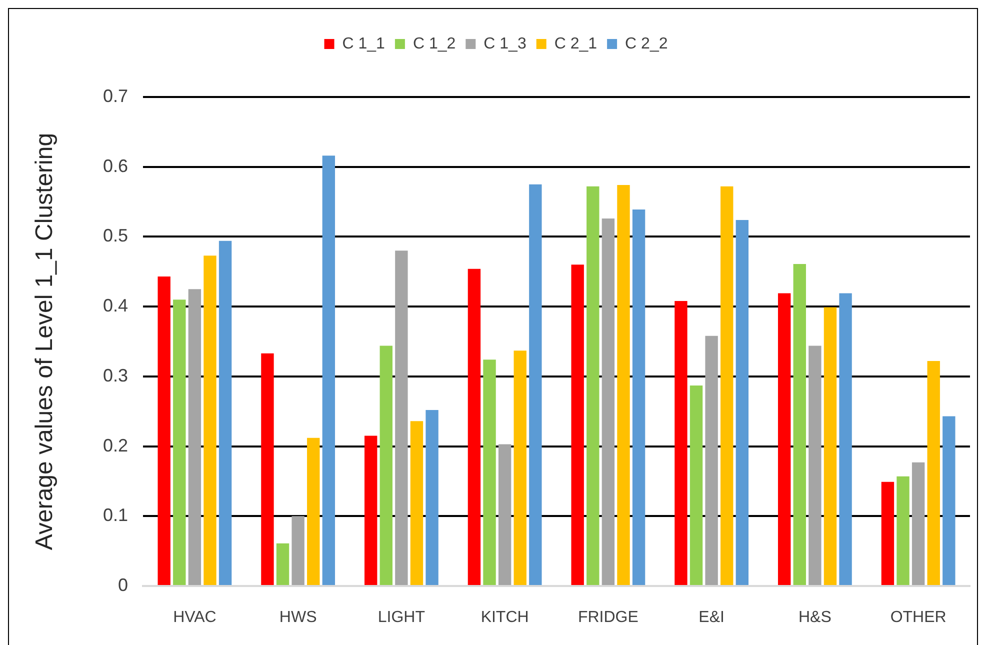 The width and height of the screenshot is (986, 645). I want to click on y-tick-label: 0.7, so click(115, 96).